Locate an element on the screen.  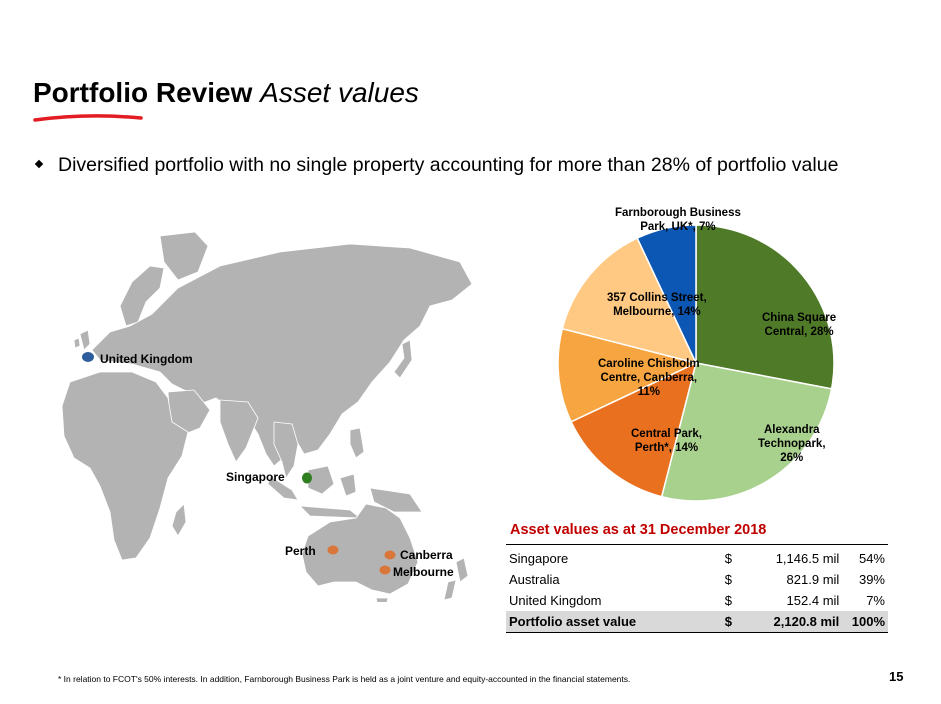
canberra-label: Canberra is located at coordinates (426, 555).